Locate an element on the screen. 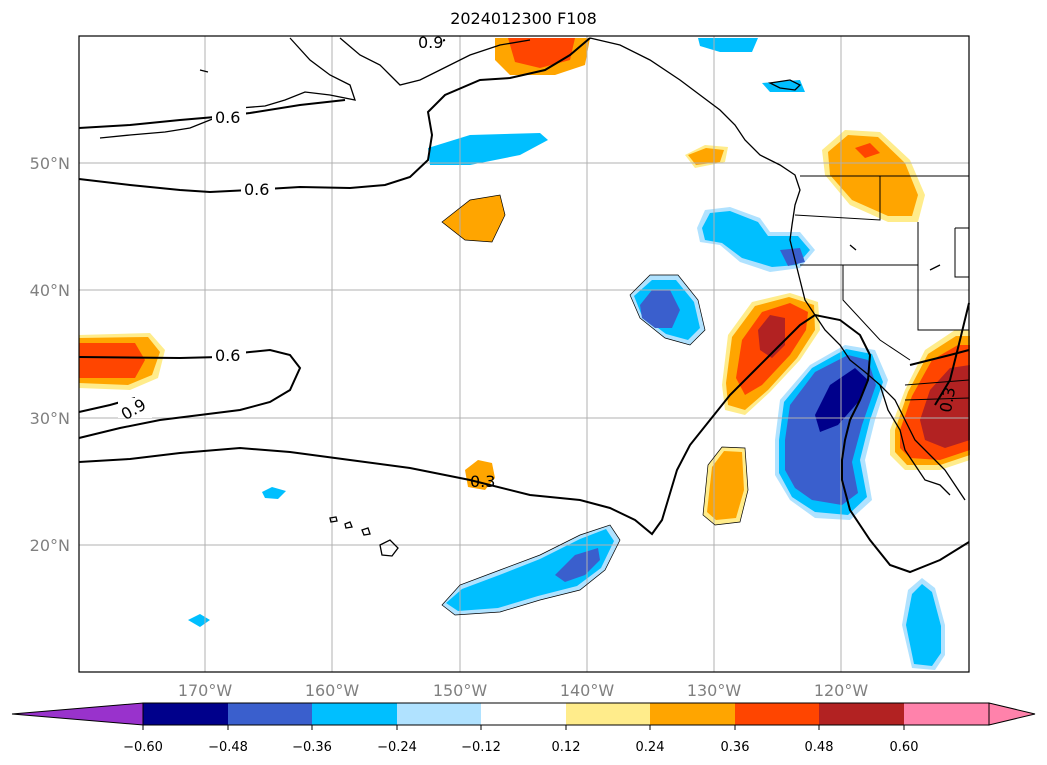 This screenshot has height=765, width=1047. political-borders is located at coordinates (882, 288).